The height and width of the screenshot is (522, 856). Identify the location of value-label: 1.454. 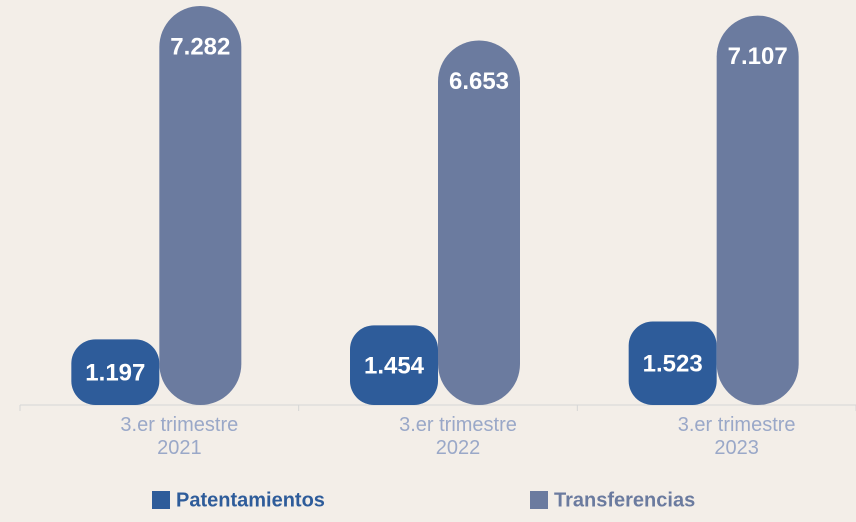
(394, 366).